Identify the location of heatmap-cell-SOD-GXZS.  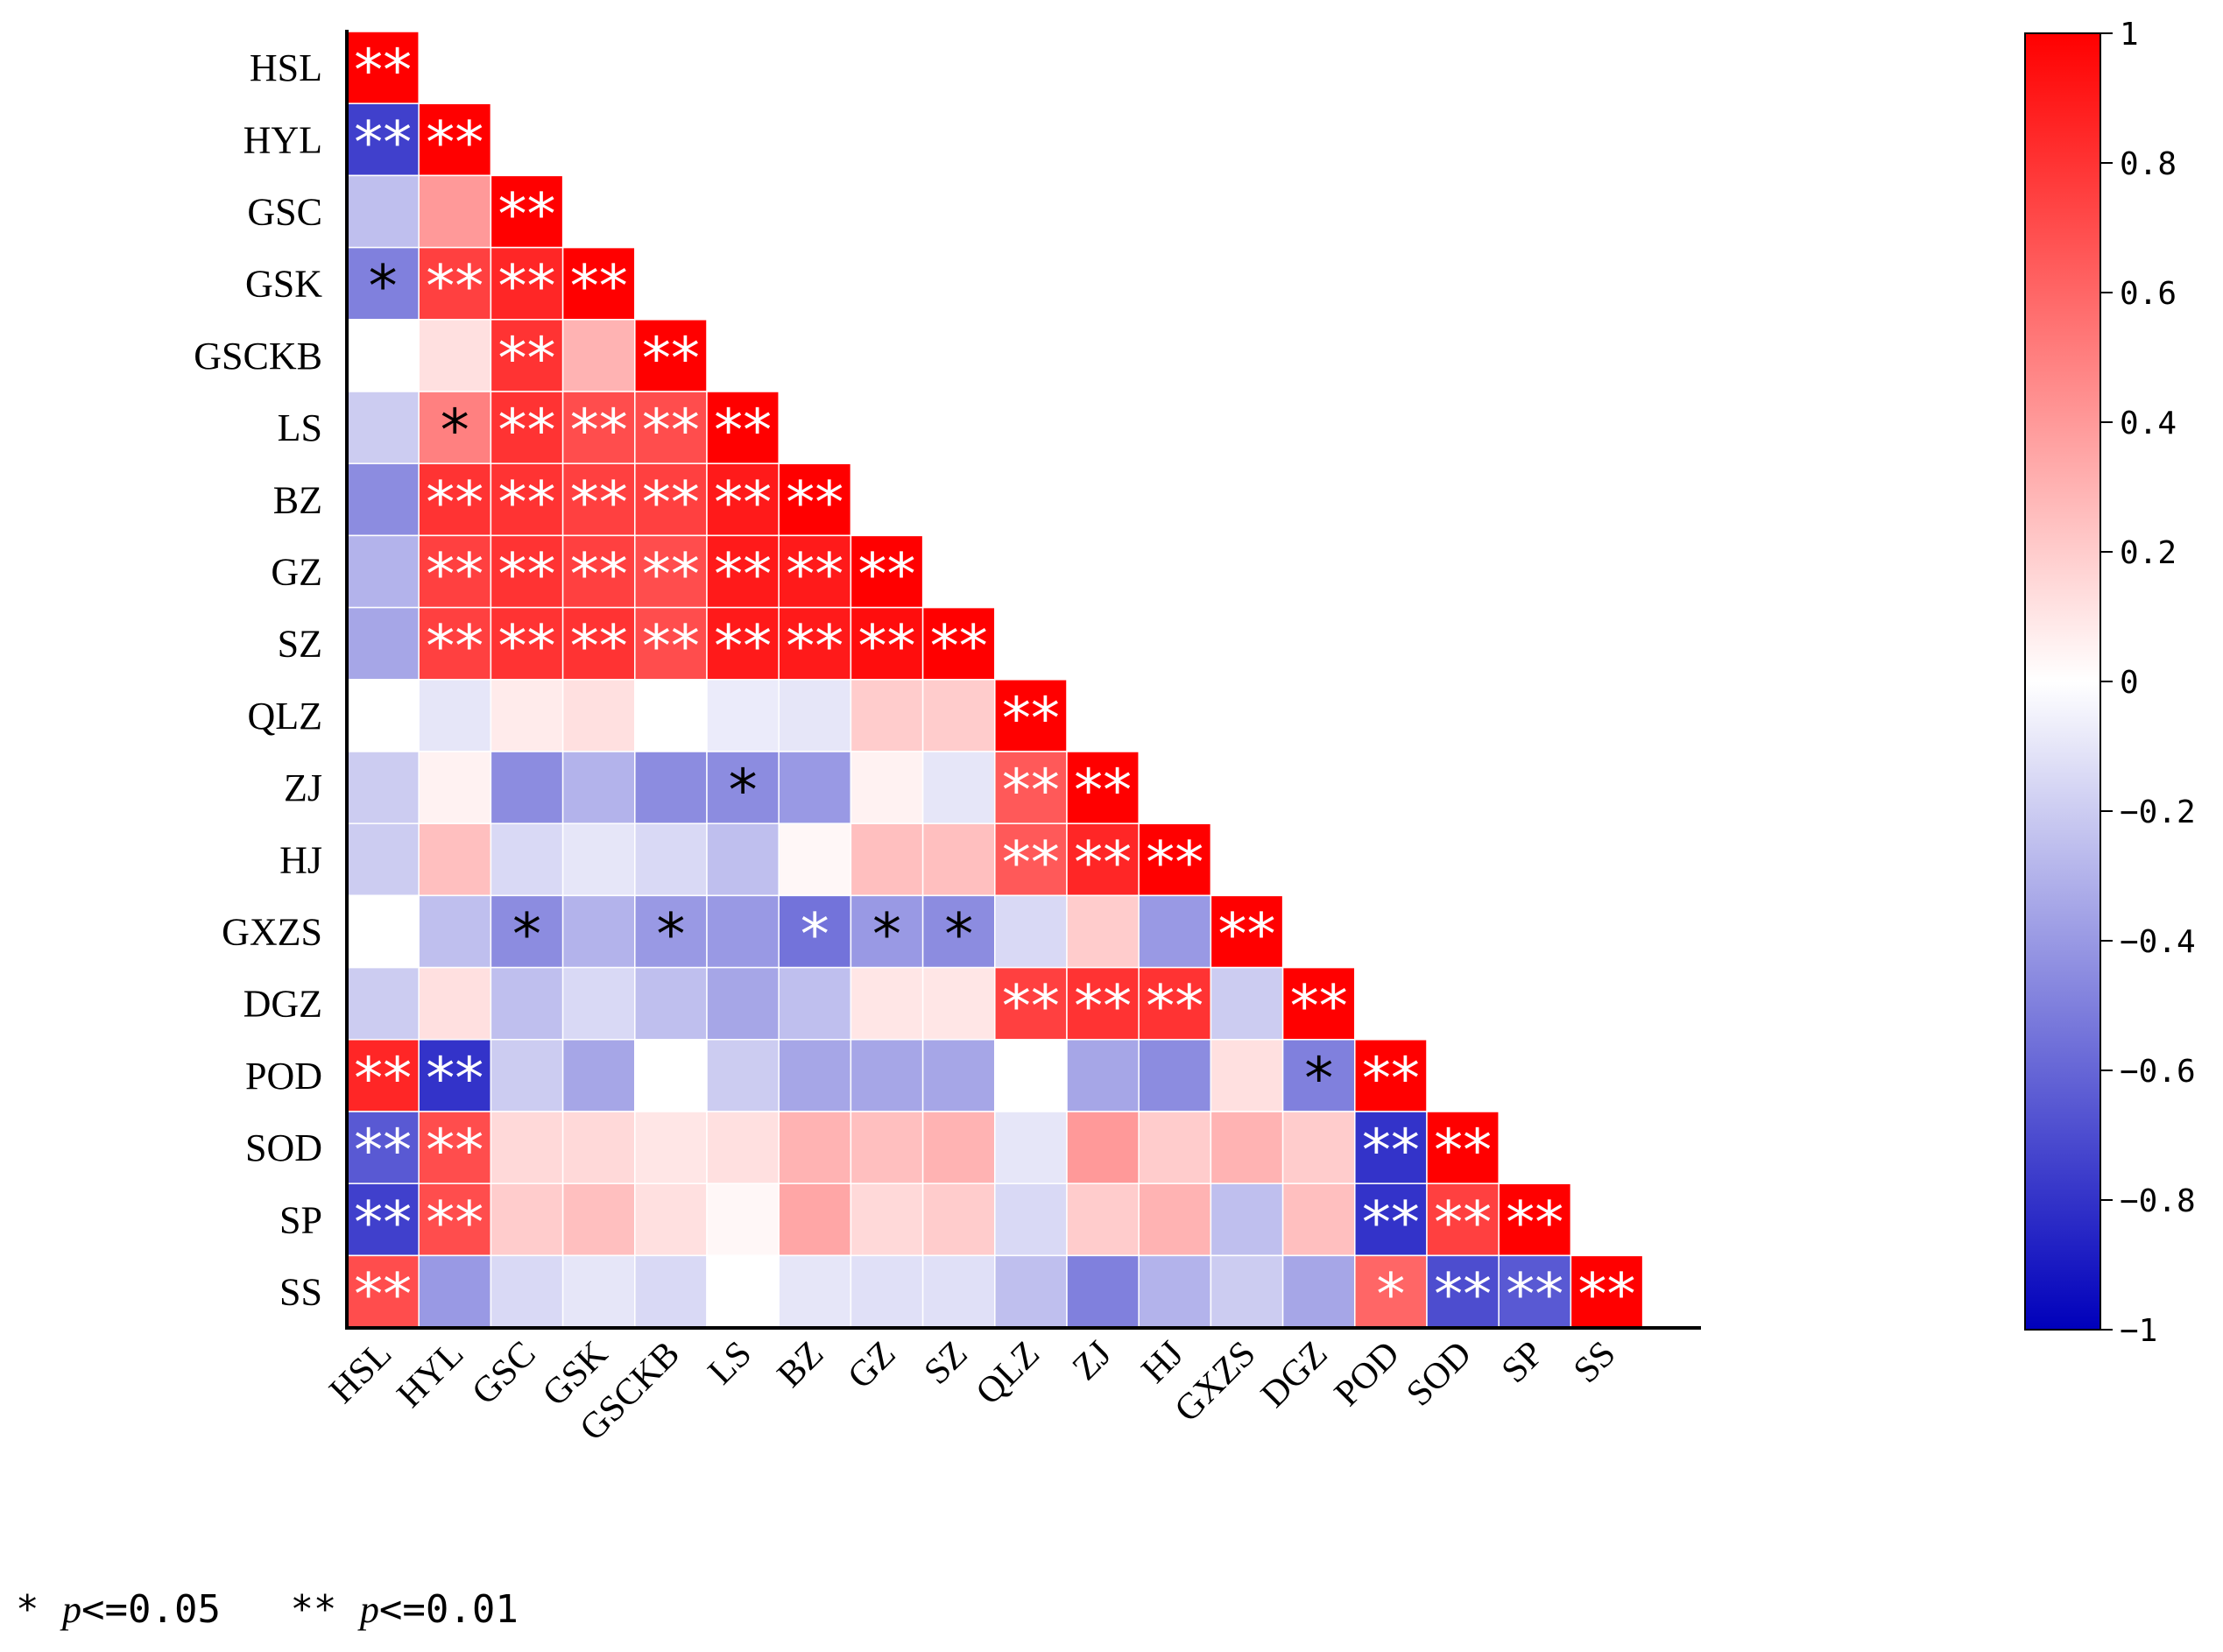
(1247, 1147).